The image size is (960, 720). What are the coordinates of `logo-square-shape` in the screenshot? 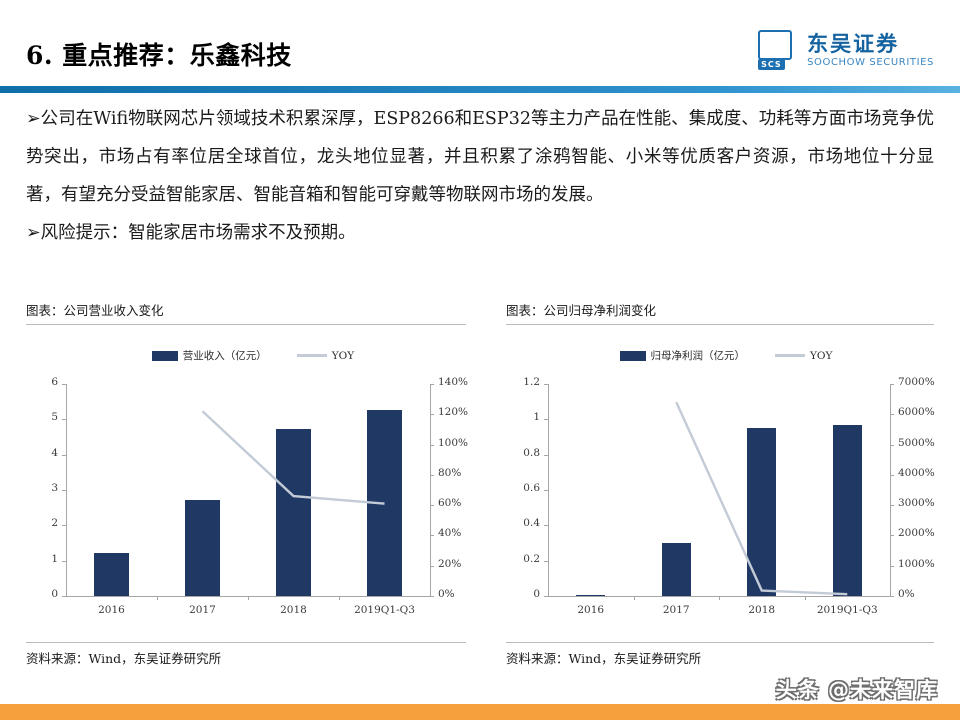 It's located at (775, 45).